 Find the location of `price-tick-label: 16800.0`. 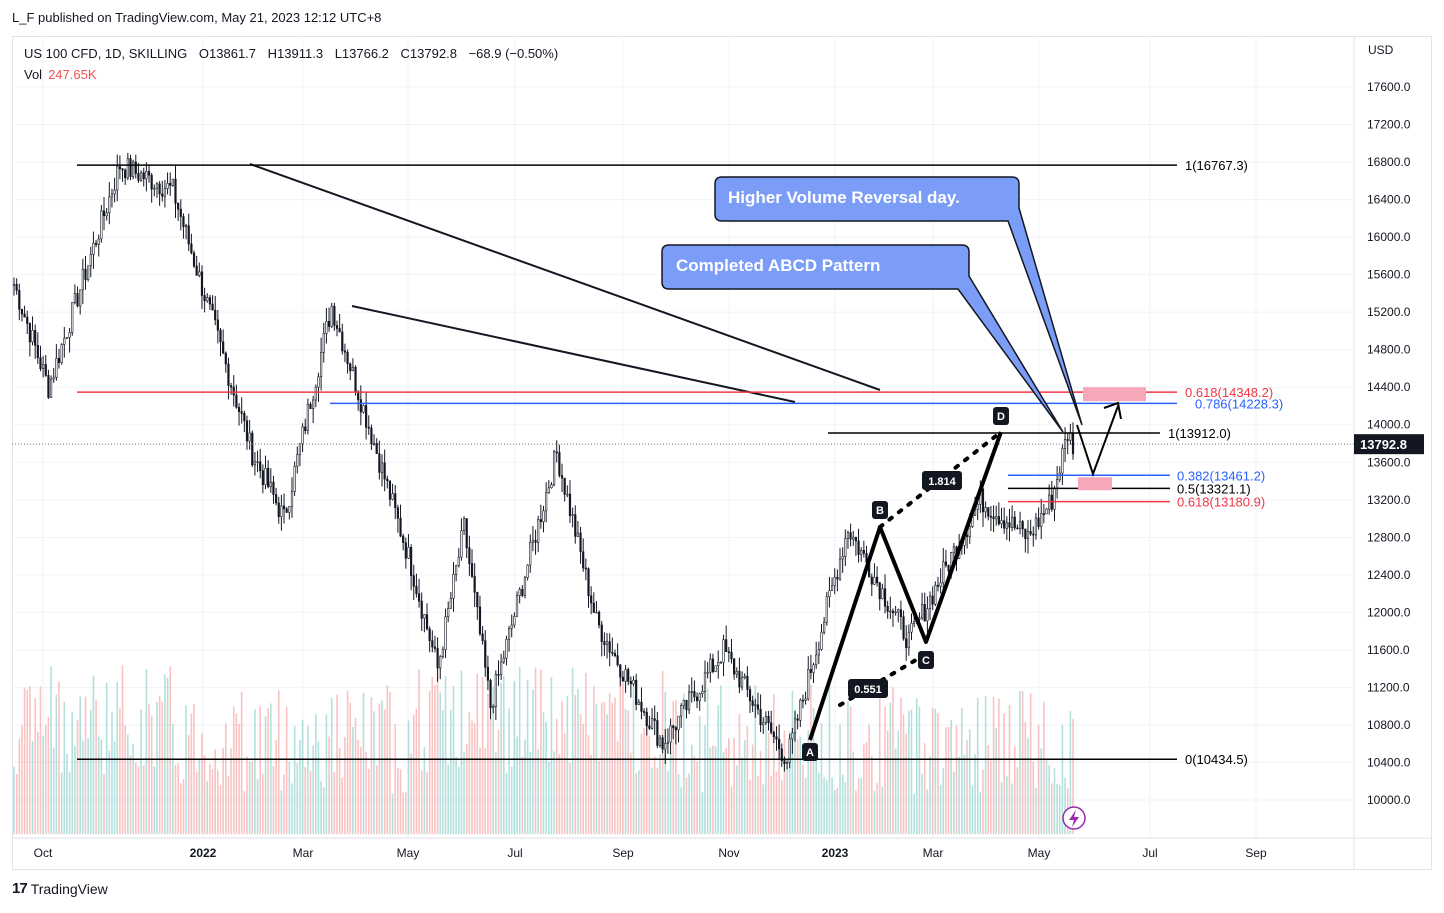

price-tick-label: 16800.0 is located at coordinates (1389, 162).